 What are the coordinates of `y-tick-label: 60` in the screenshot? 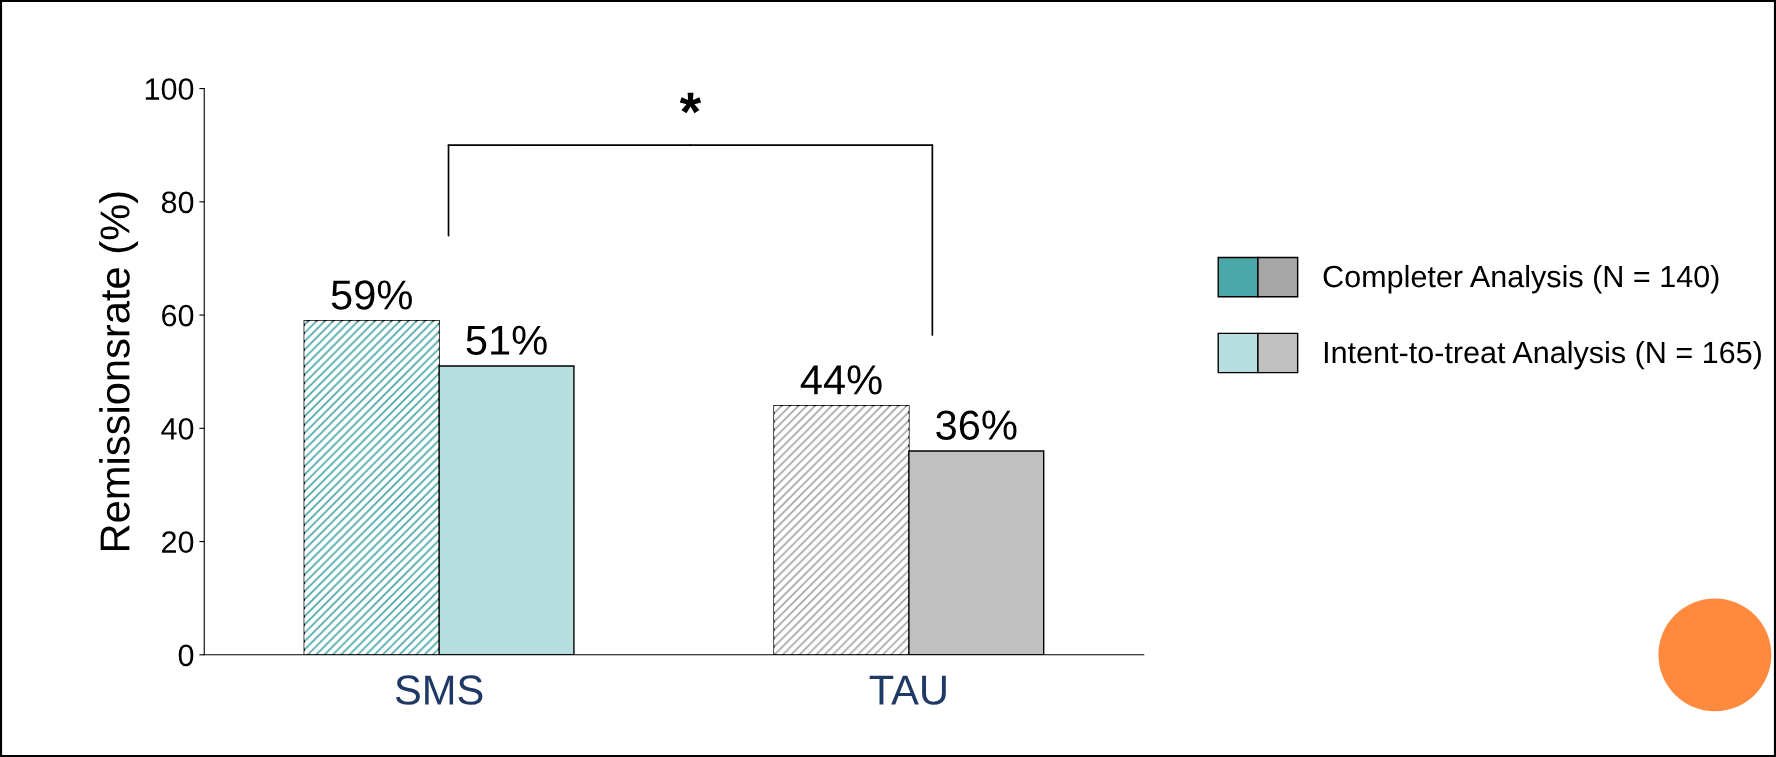 It's located at (178, 315).